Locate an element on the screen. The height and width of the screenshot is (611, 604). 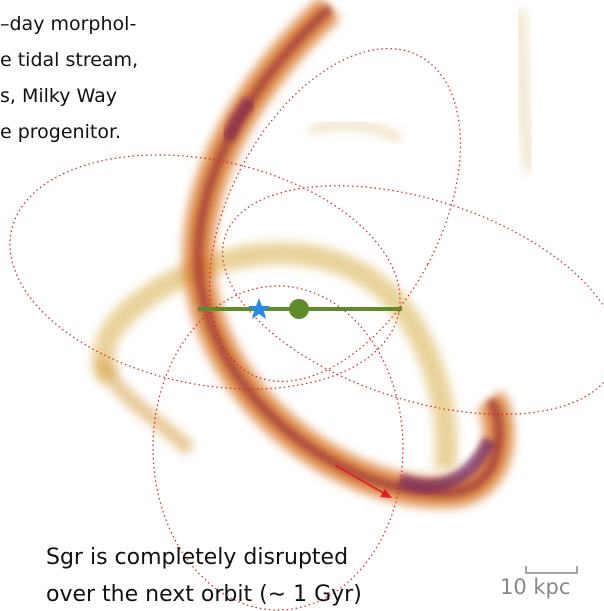
caption-line: s, Milky Way is located at coordinates (58, 96).